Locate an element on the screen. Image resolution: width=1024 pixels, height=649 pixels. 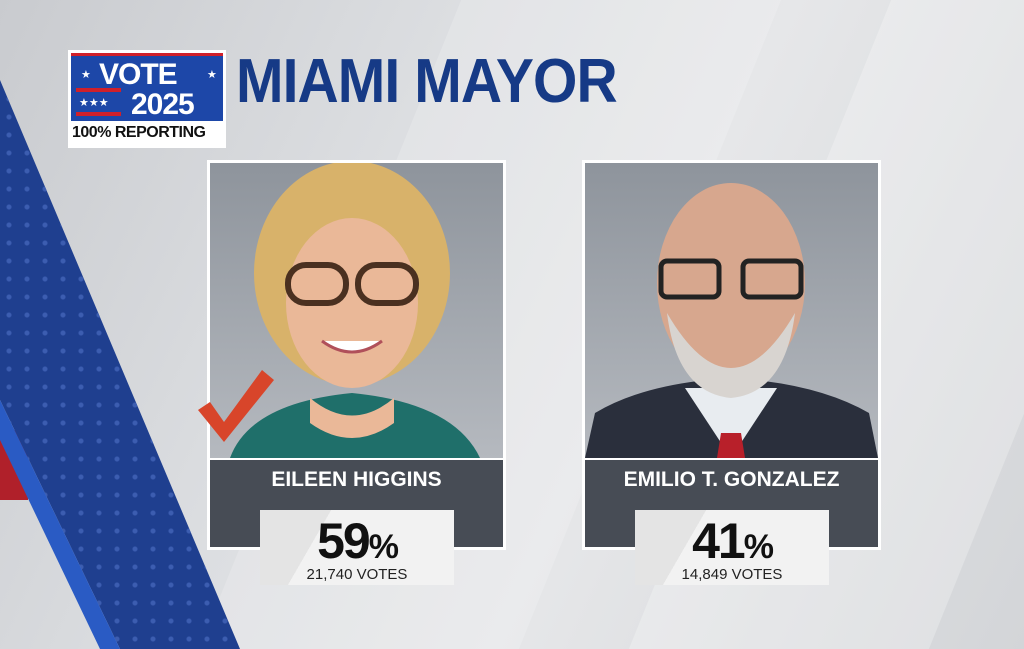
winner-check-icon is located at coordinates (236, 406).